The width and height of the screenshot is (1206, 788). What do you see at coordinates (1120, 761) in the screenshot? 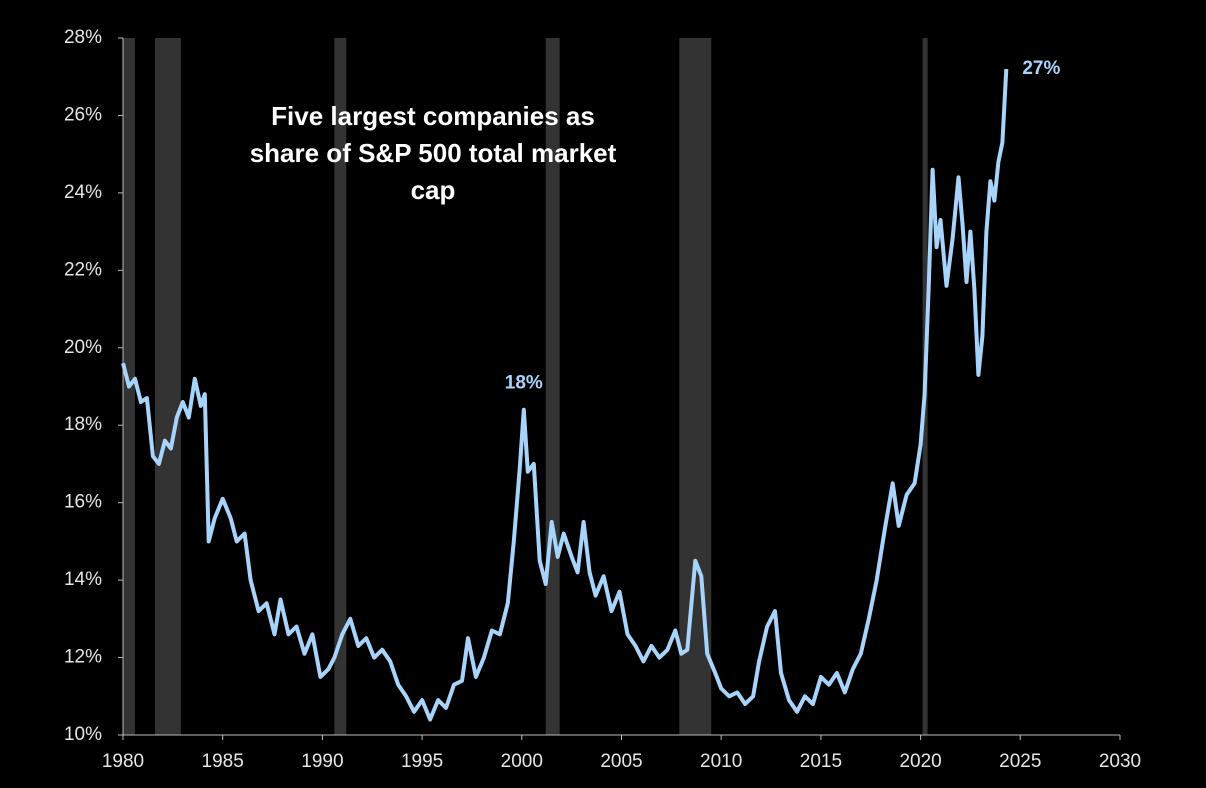
I see `x-tick-label: 2030` at bounding box center [1120, 761].